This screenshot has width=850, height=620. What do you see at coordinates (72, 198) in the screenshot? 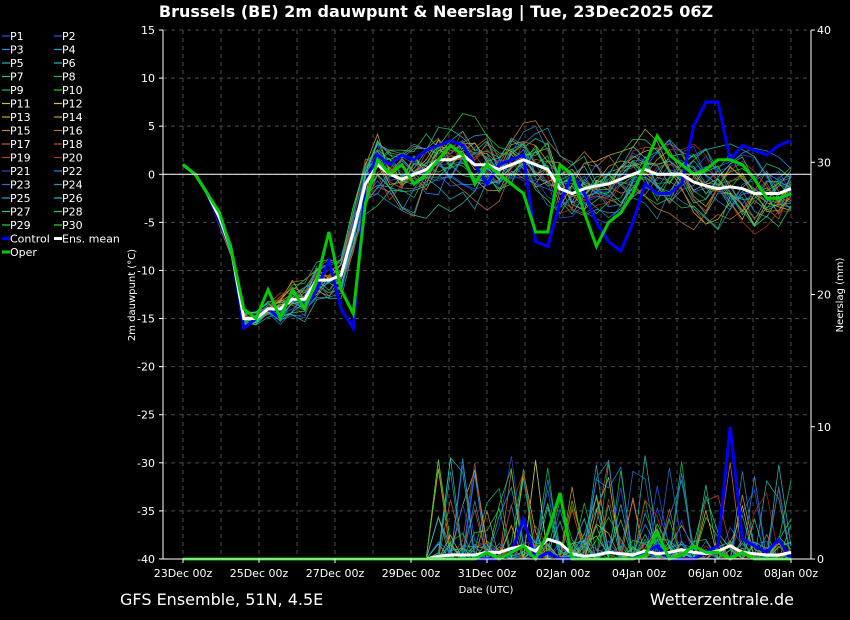
I see `legend-label: P26` at bounding box center [72, 198].